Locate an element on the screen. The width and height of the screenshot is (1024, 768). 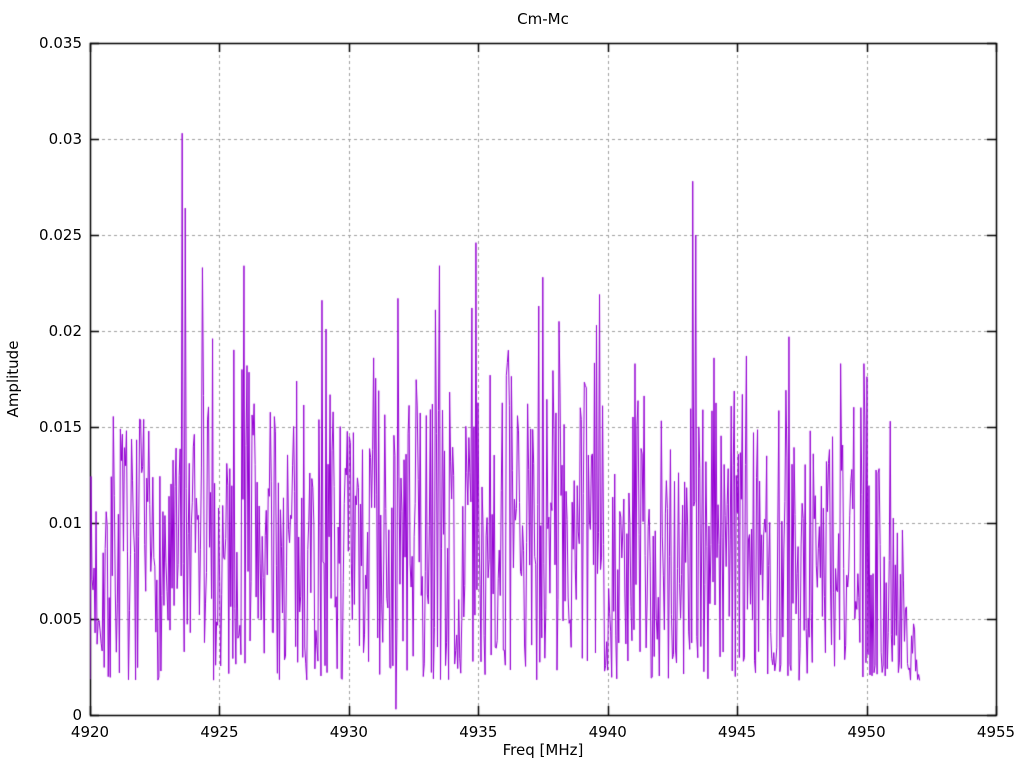
x-tick-label: 4940 is located at coordinates (607, 732).